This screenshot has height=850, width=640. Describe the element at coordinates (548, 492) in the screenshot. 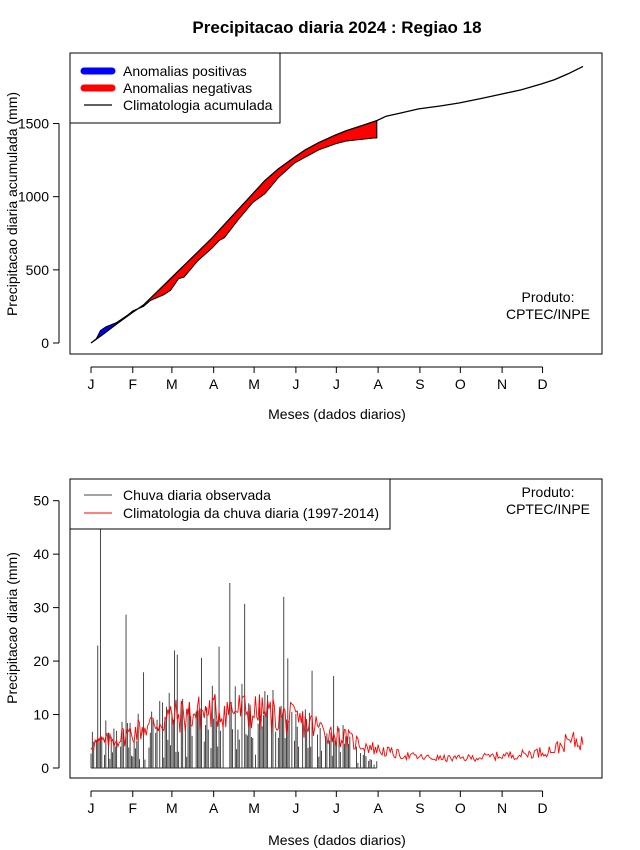

I see `bottom-product-label: Produto:` at that location.